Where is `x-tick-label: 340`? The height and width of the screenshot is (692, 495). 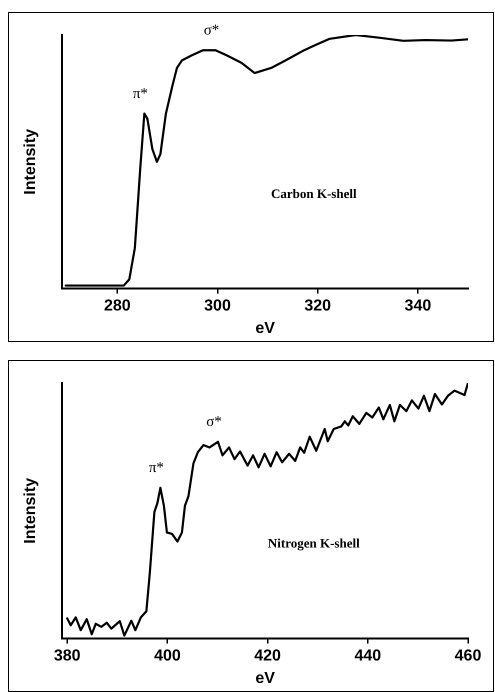
x-tick-label: 340 is located at coordinates (418, 306).